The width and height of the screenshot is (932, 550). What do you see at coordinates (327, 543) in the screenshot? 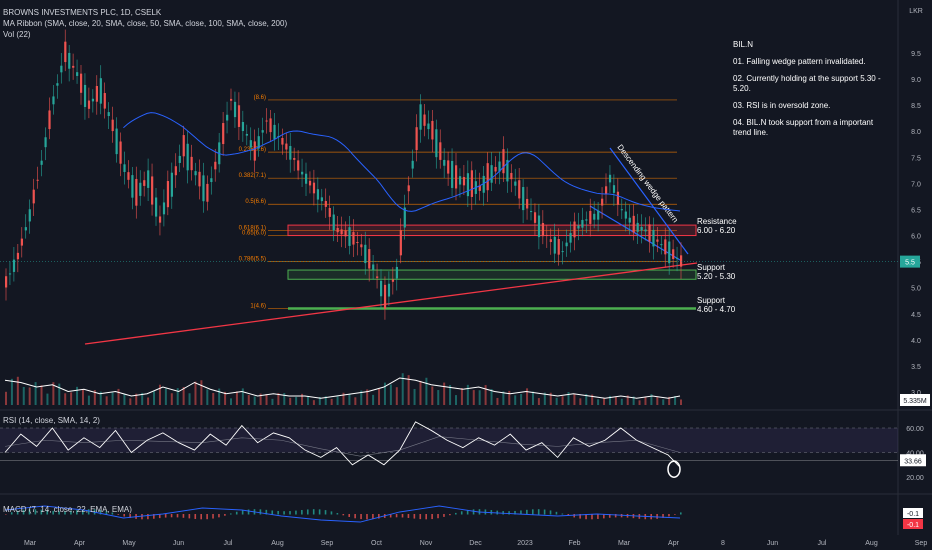
I see `time-tick-label: Sep` at bounding box center [327, 543].